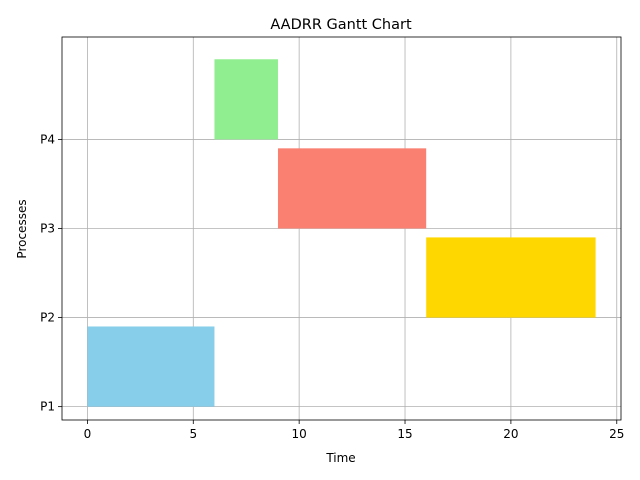  I want to click on y-tick-label: P3, so click(47, 229).